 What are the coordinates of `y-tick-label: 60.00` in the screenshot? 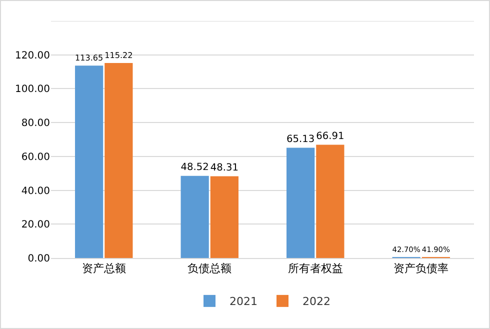 It's located at (35, 157).